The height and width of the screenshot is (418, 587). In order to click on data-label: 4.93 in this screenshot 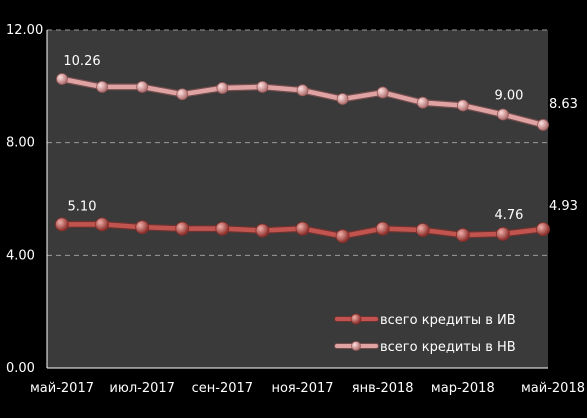, I will do `click(563, 206)`.